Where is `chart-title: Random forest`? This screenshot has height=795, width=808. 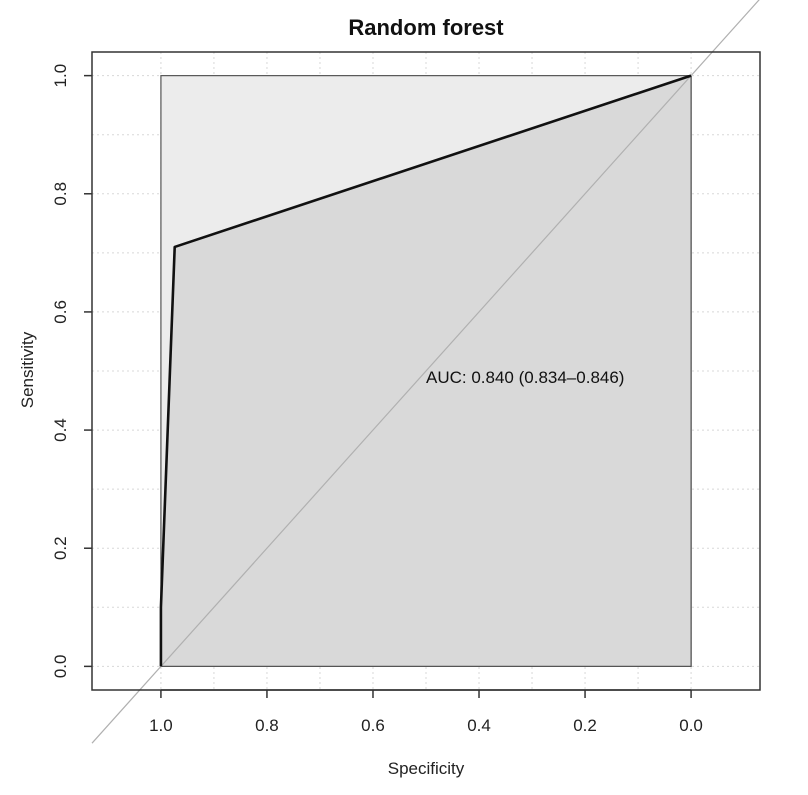 chart-title: Random forest is located at coordinates (426, 27).